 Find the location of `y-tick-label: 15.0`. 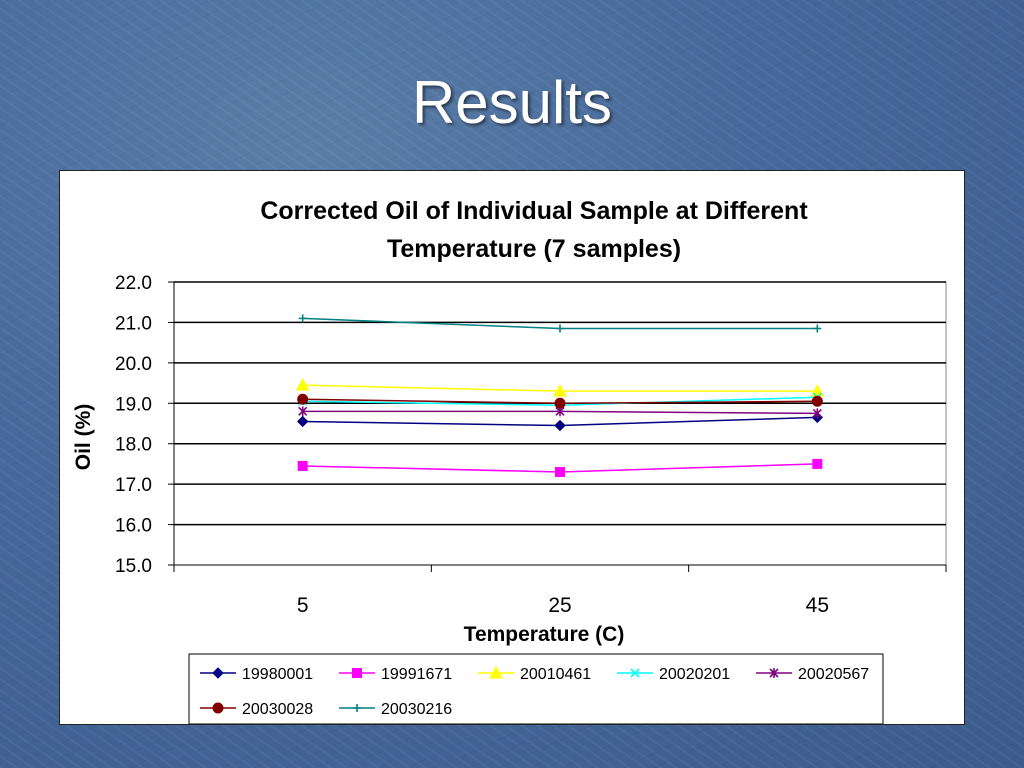

y-tick-label: 15.0 is located at coordinates (133, 566).